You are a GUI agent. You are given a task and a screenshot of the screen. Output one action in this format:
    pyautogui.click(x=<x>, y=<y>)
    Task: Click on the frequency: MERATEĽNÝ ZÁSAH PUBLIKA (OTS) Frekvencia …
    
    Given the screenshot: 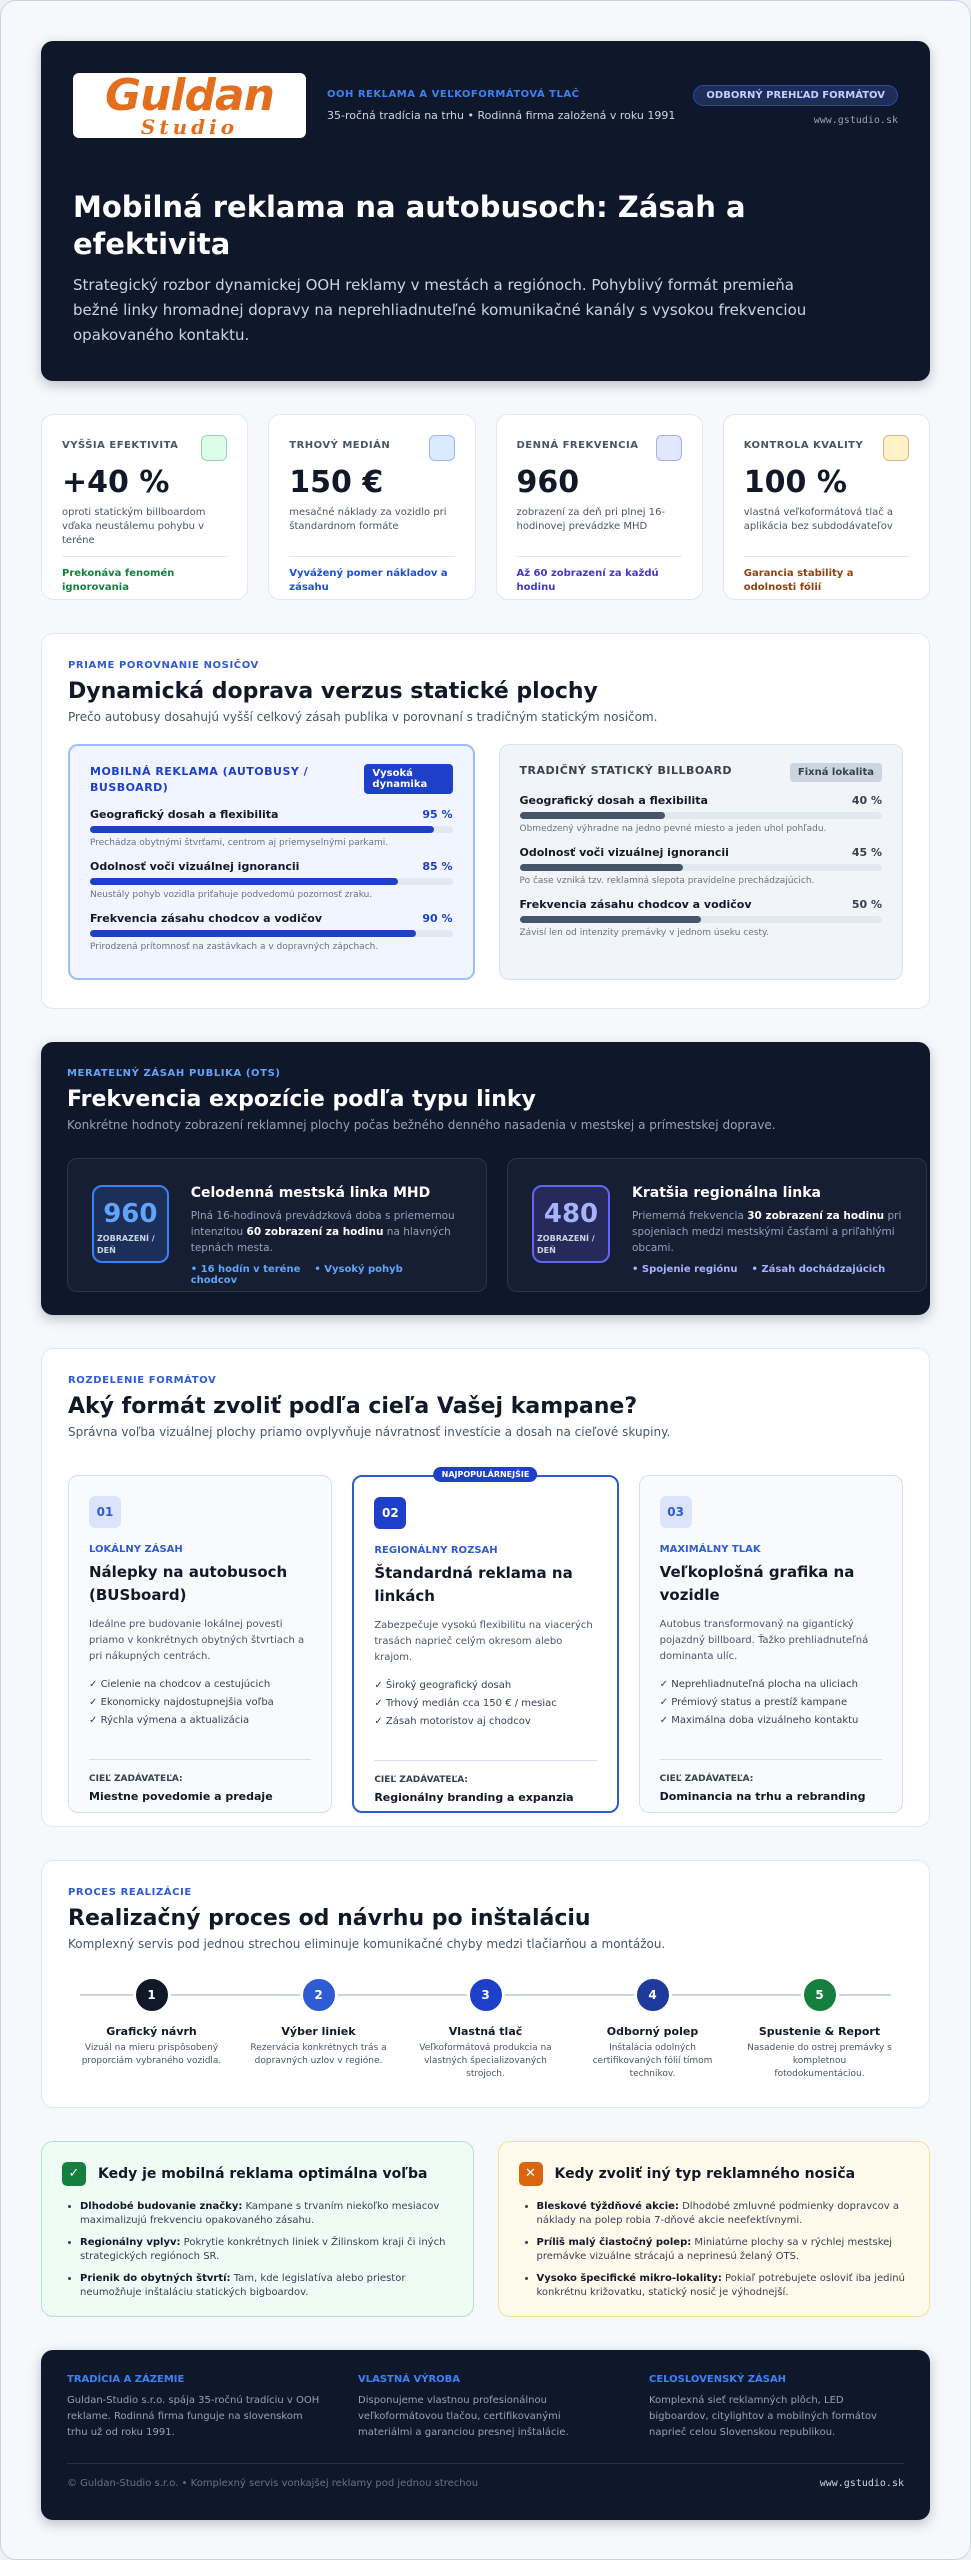 What is the action you would take?
    pyautogui.click(x=485, y=1178)
    